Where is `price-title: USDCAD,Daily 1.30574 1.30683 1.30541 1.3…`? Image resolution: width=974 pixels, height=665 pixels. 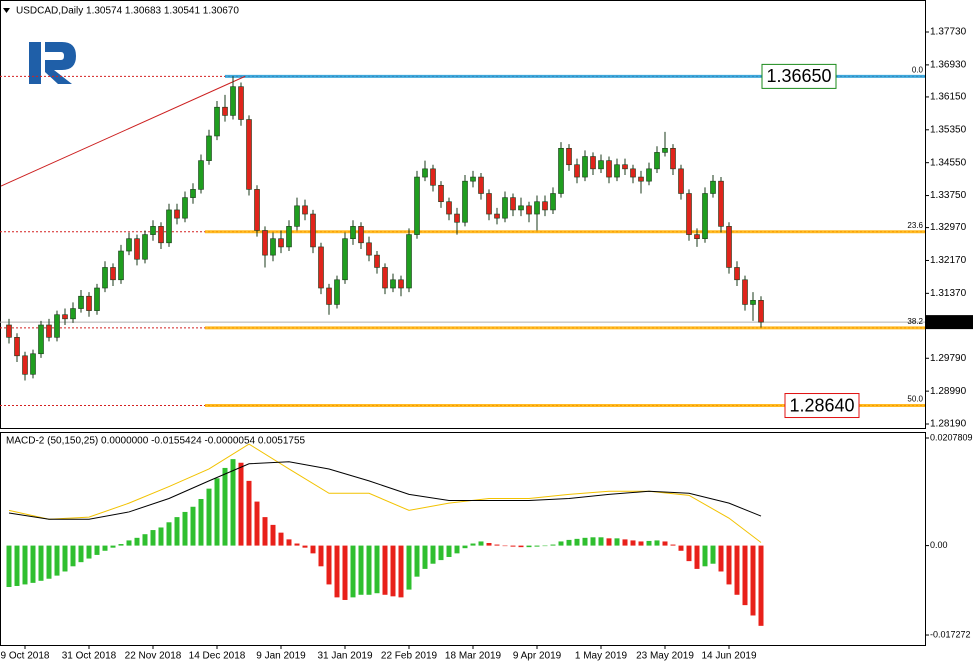
price-title: USDCAD,Daily 1.30574 1.30683 1.30541 1.3… is located at coordinates (127, 11).